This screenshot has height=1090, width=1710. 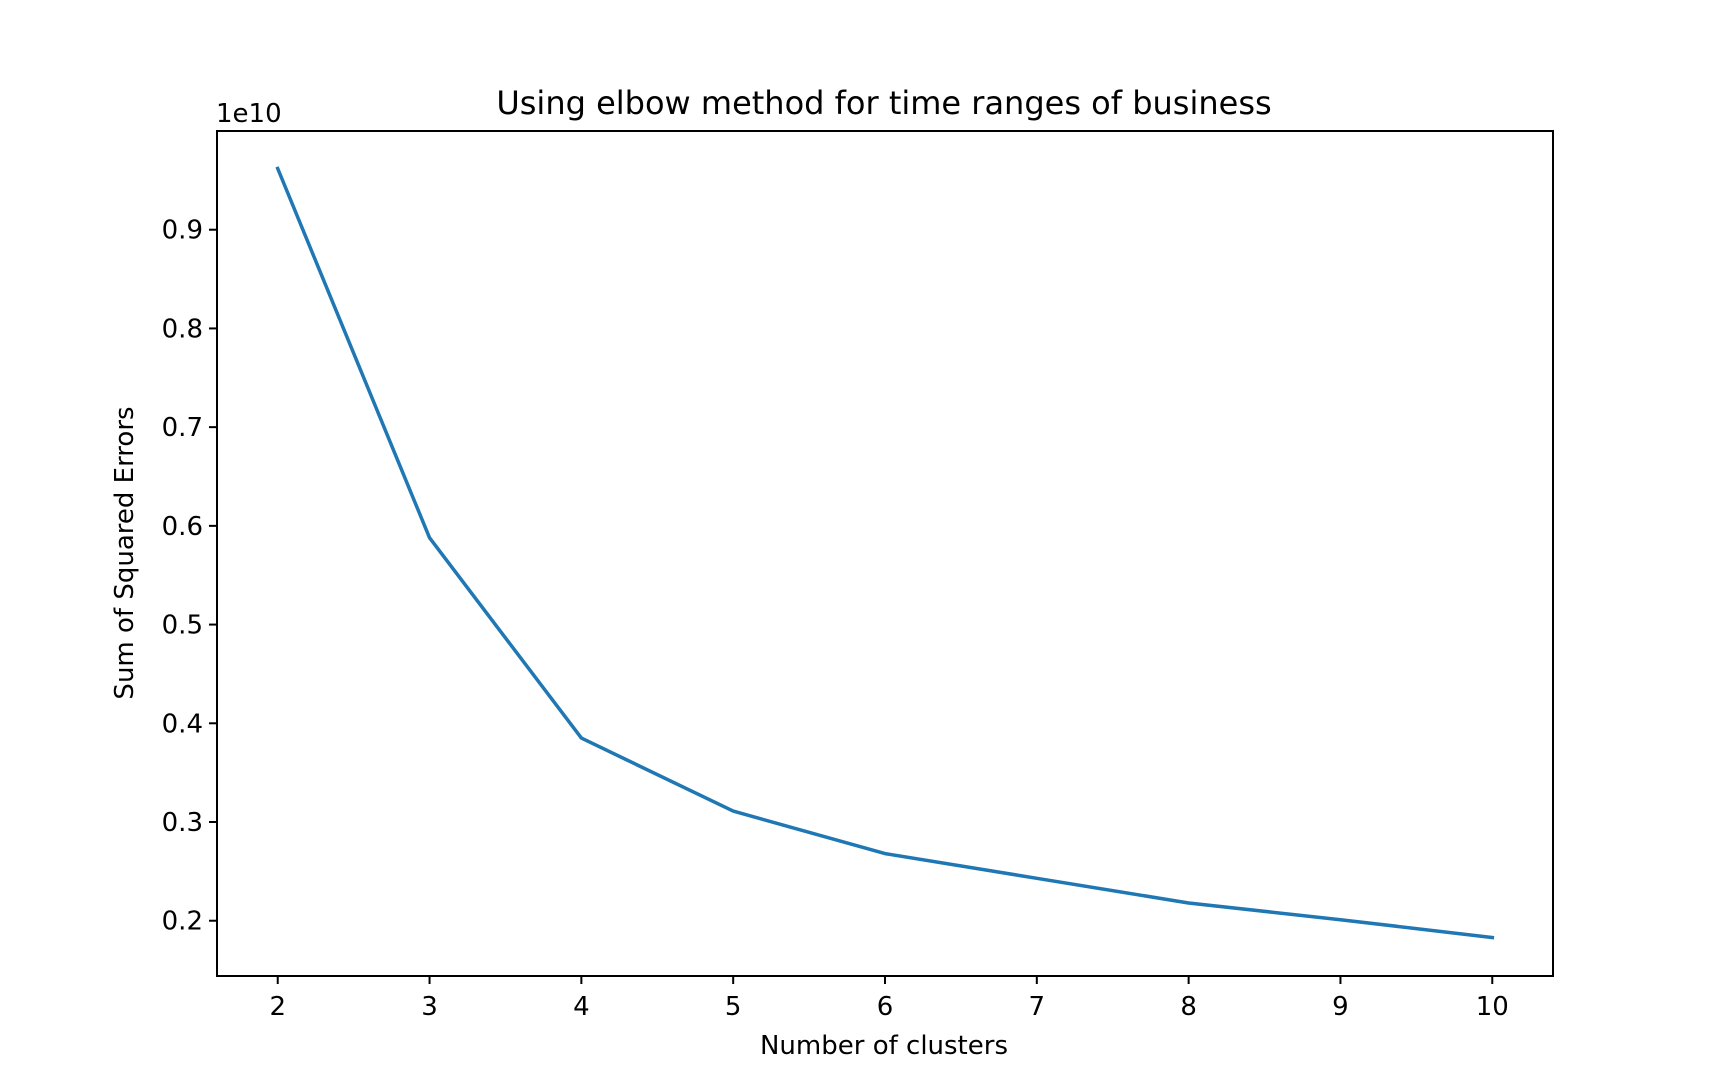 What do you see at coordinates (125, 552) in the screenshot?
I see `y-axis-label: Sum of Squared Errors` at bounding box center [125, 552].